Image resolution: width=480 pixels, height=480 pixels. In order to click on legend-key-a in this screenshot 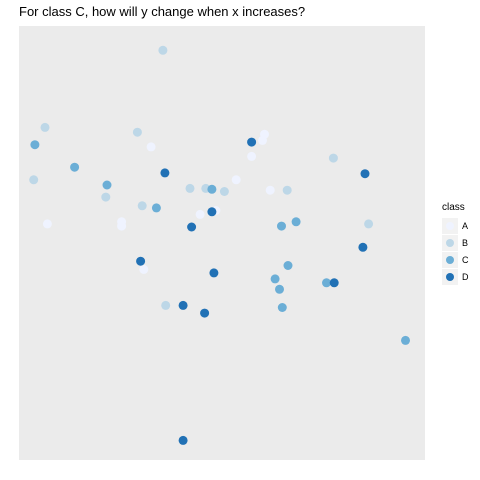, I will do `click(450, 226)`.